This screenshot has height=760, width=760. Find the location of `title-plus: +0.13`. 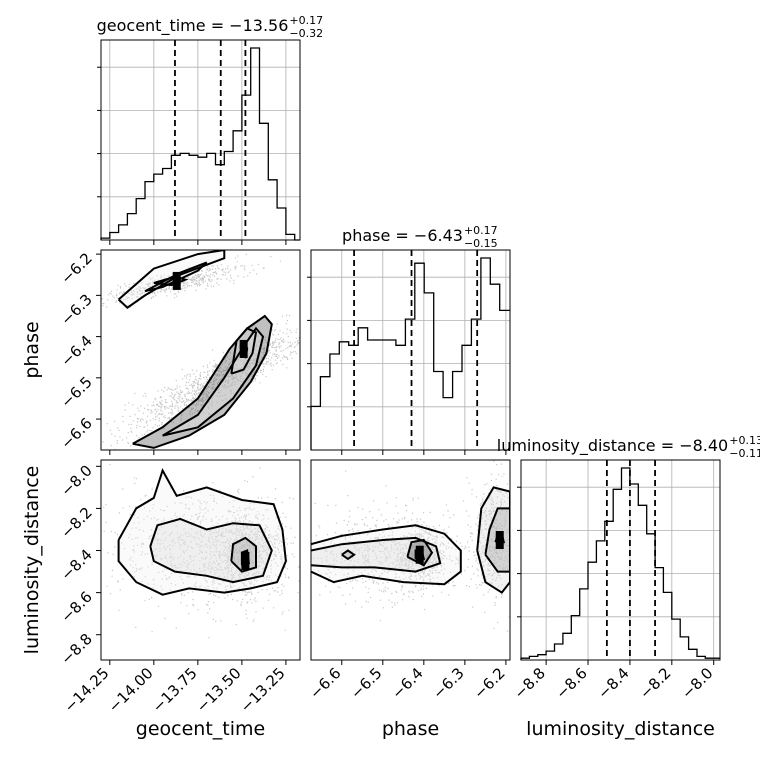

title-plus: +0.13 is located at coordinates (744, 440).